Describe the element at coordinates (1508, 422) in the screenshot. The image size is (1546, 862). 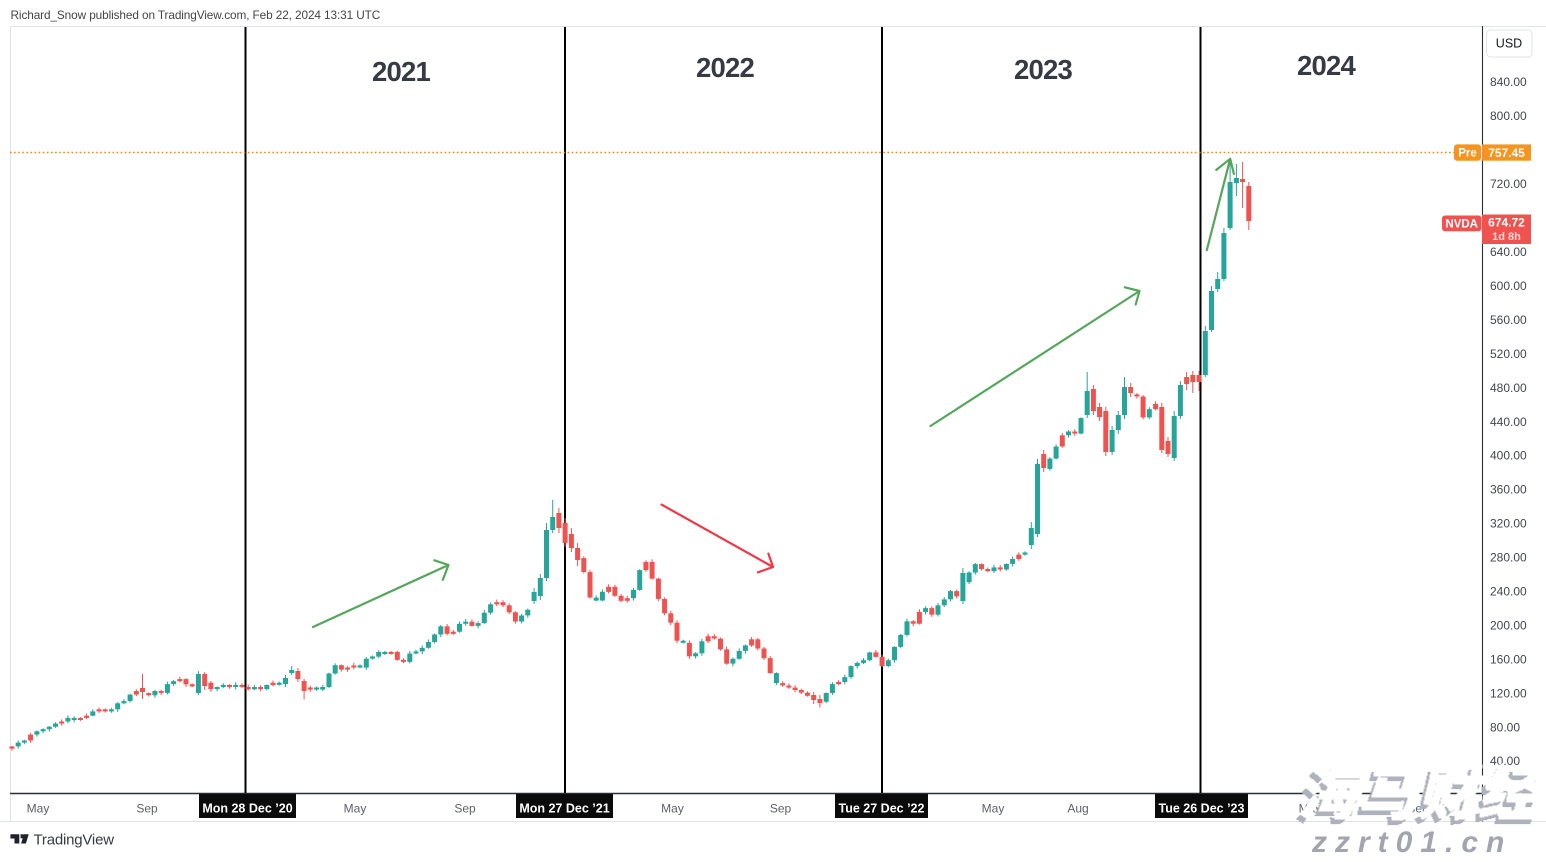
I see `svg-text: 440.00` at that location.